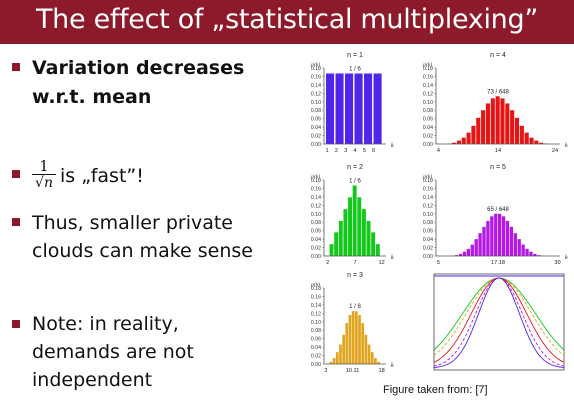 This screenshot has height=407, width=574. What do you see at coordinates (316, 348) in the screenshot?
I see `chart-5-y-tick-label: 0.04` at bounding box center [316, 348].